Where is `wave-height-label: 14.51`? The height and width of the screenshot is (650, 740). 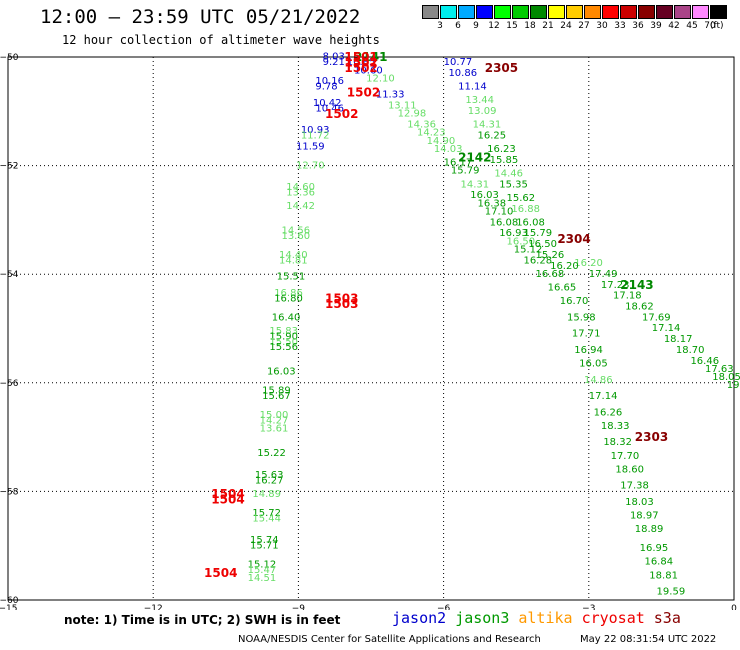 wave-height-label: 14.51 is located at coordinates (262, 578).